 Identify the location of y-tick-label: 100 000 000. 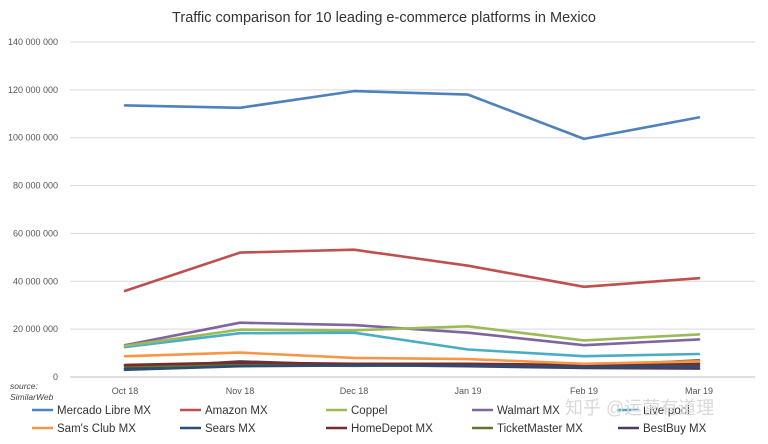
(33, 138).